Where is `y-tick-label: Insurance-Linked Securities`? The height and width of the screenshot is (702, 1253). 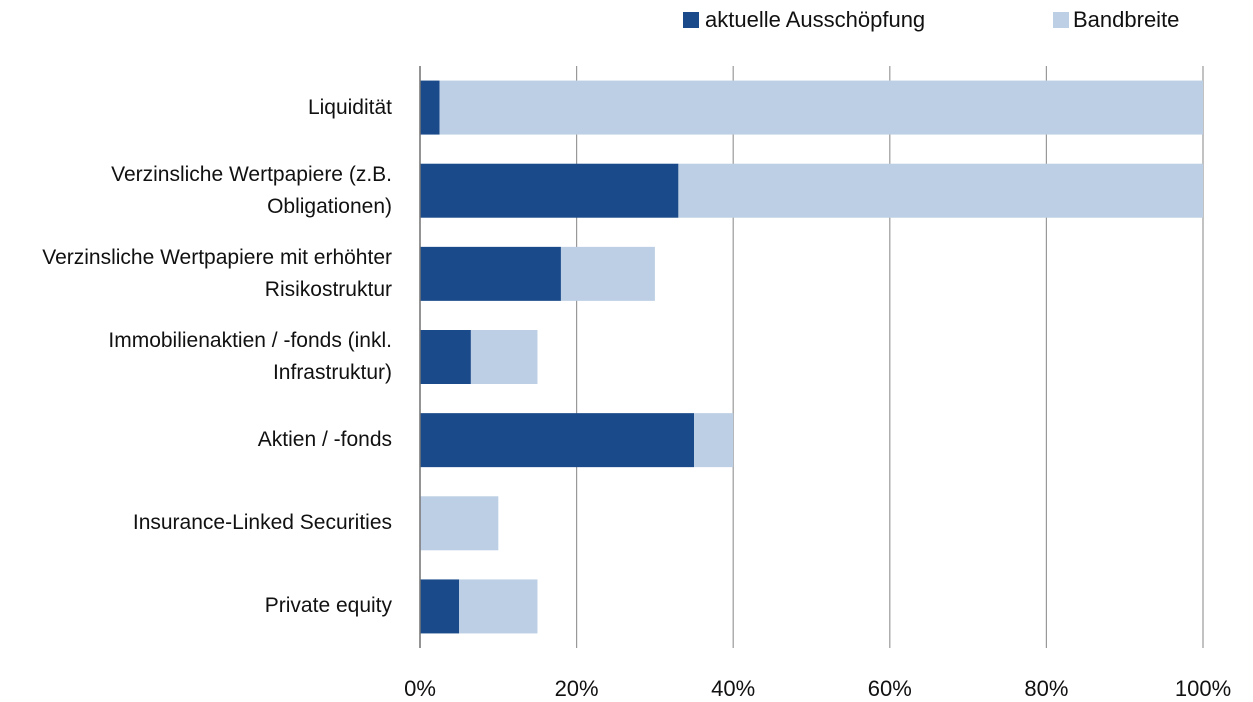
y-tick-label: Insurance-Linked Securities is located at coordinates (262, 523).